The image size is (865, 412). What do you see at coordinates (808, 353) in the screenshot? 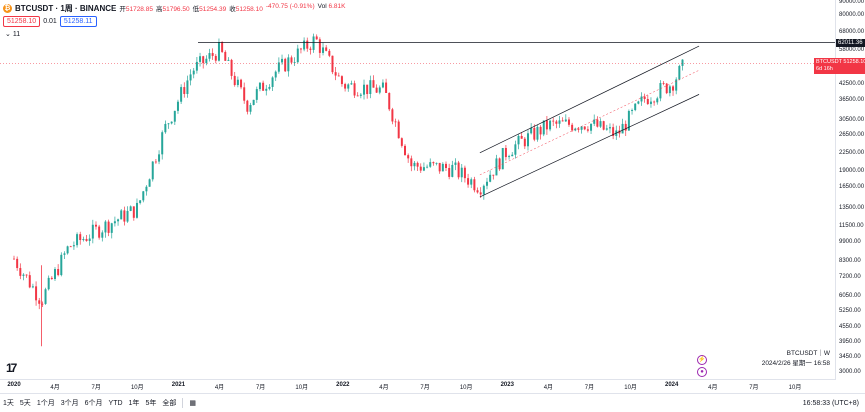
I see `watermark-symbol: BTCUSDT｜W` at bounding box center [808, 353].